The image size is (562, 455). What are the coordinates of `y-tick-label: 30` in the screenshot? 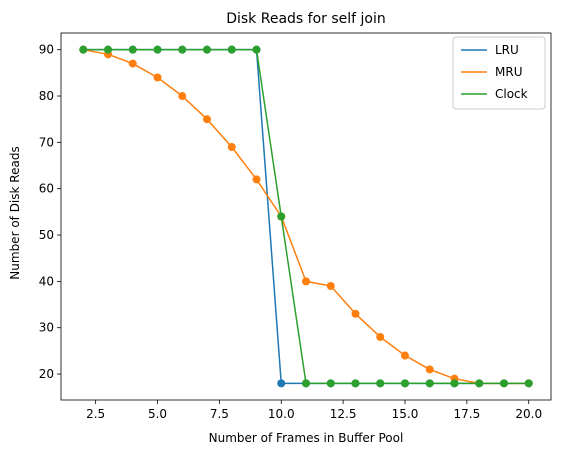 It's located at (46, 328).